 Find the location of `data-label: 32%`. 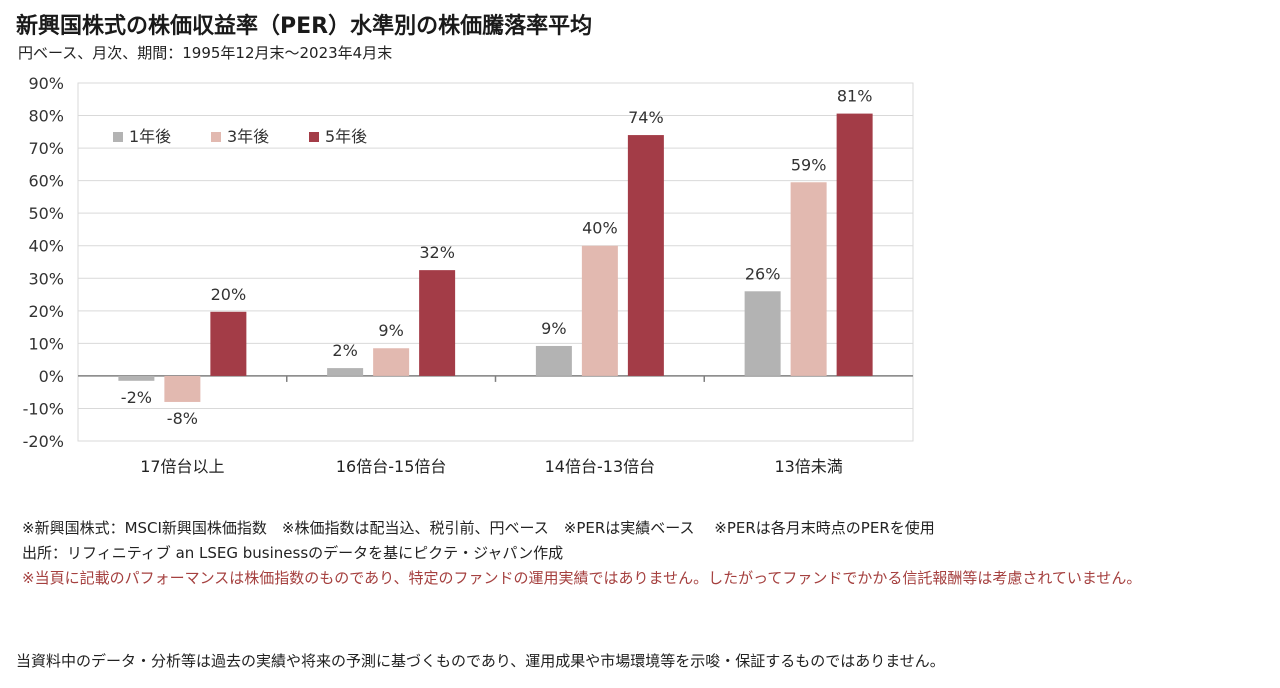

data-label: 32% is located at coordinates (437, 252).